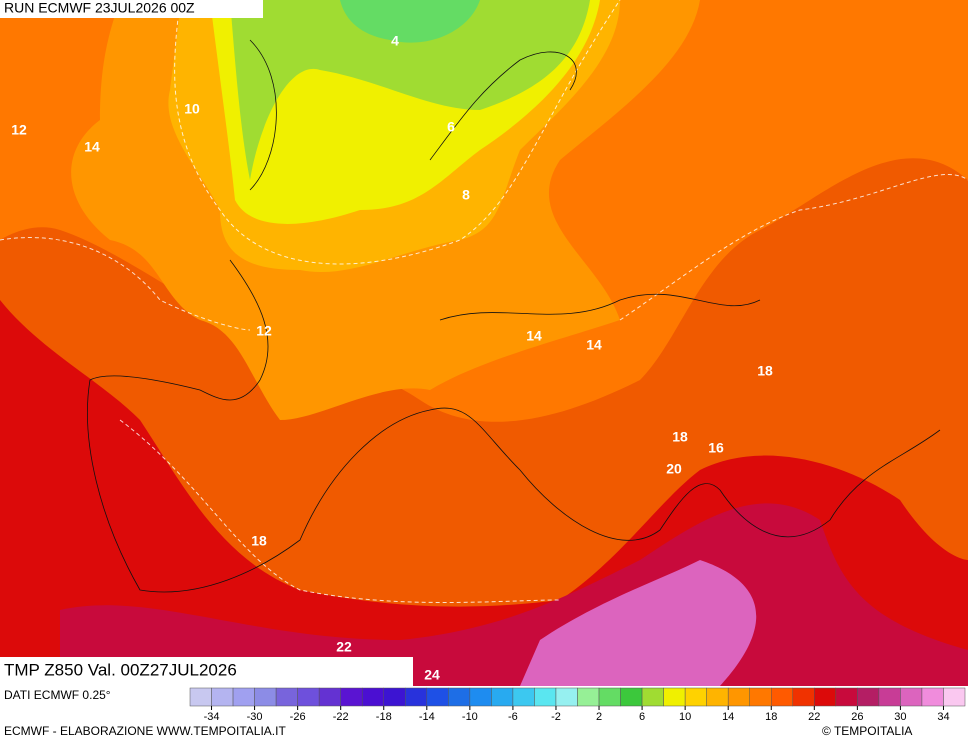 The width and height of the screenshot is (968, 745). Describe the element at coordinates (466, 195) in the screenshot. I see `contour-label: 8` at that location.